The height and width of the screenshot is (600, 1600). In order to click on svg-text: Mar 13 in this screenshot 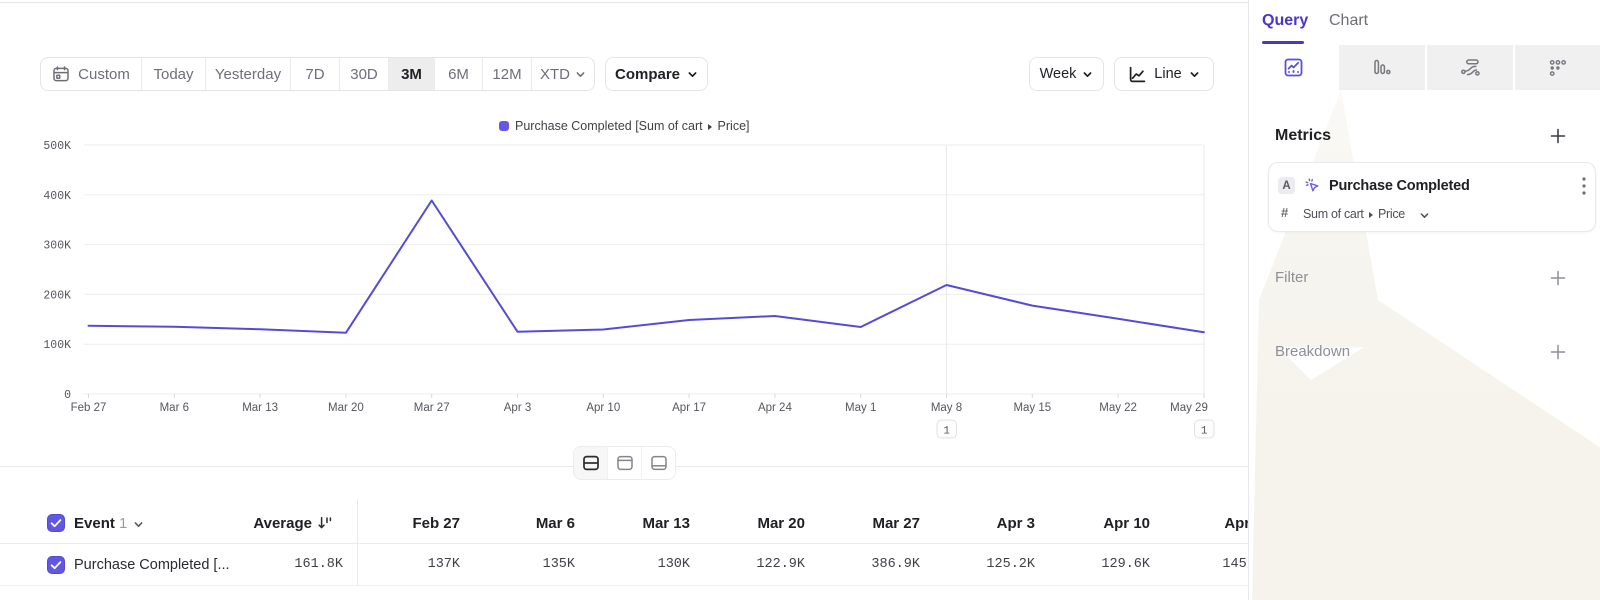, I will do `click(260, 408)`.